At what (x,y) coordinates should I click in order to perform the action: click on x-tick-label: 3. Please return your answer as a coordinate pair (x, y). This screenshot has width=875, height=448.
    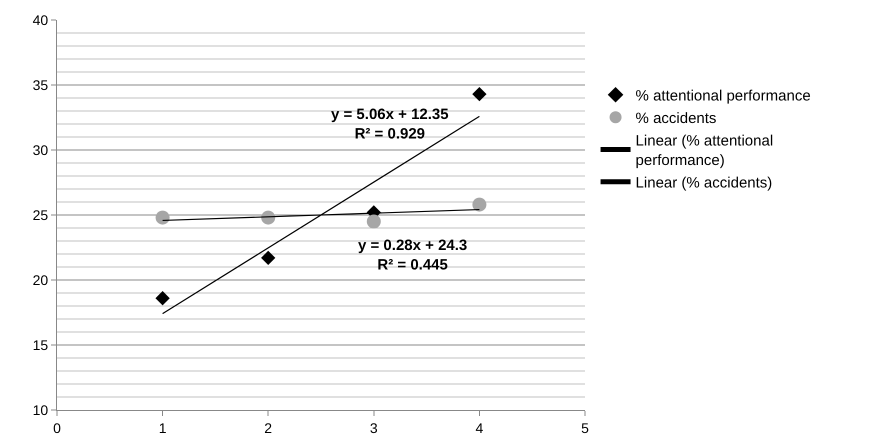
    Looking at the image, I should click on (374, 428).